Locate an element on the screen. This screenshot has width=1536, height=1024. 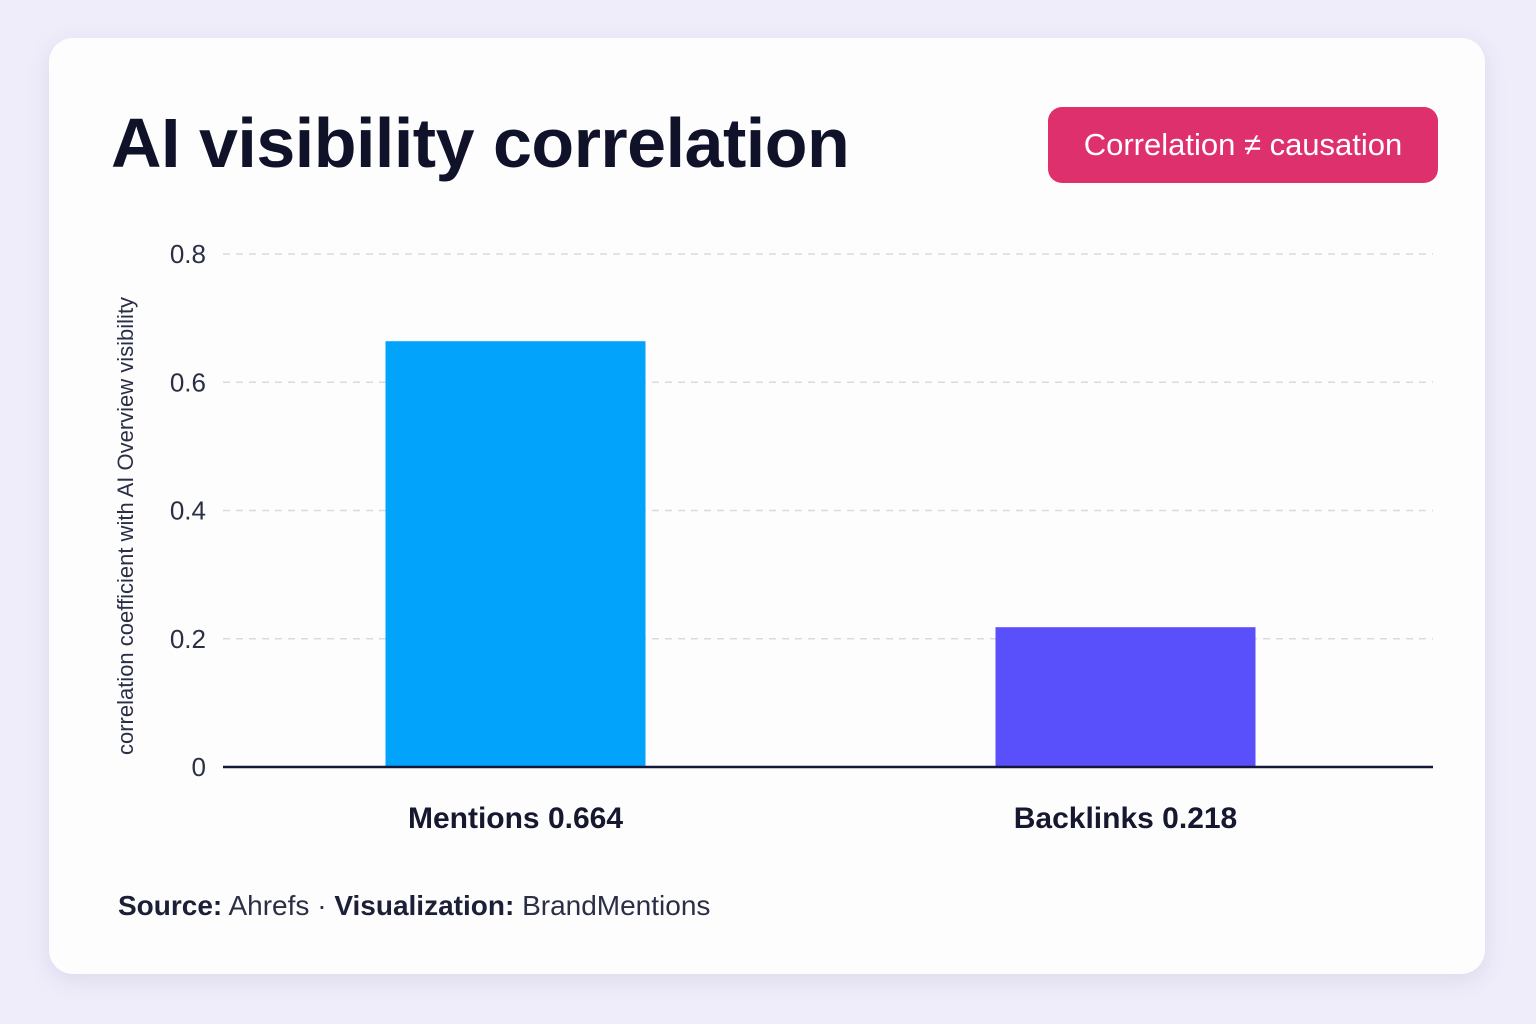
visualization-label: Visualization: is located at coordinates (424, 905).